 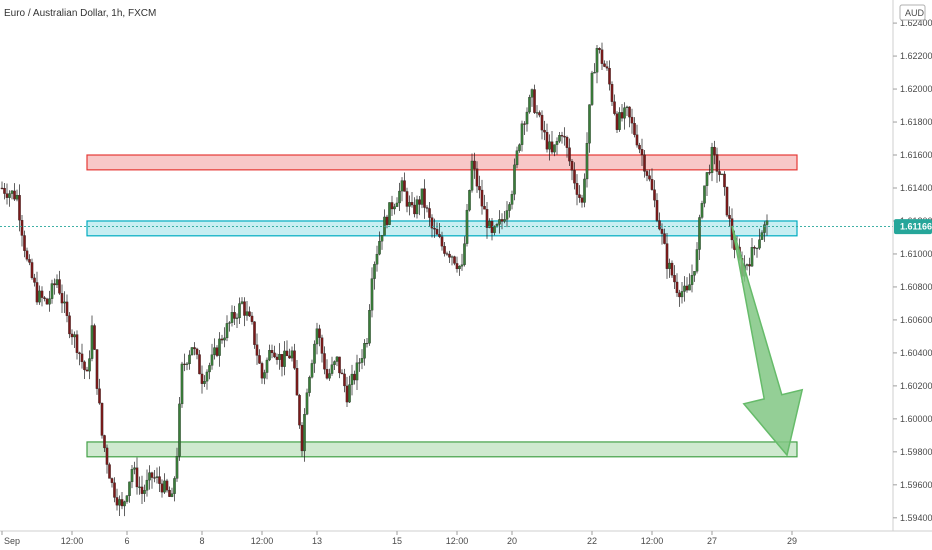 I want to click on resistance-zone, so click(x=442, y=162).